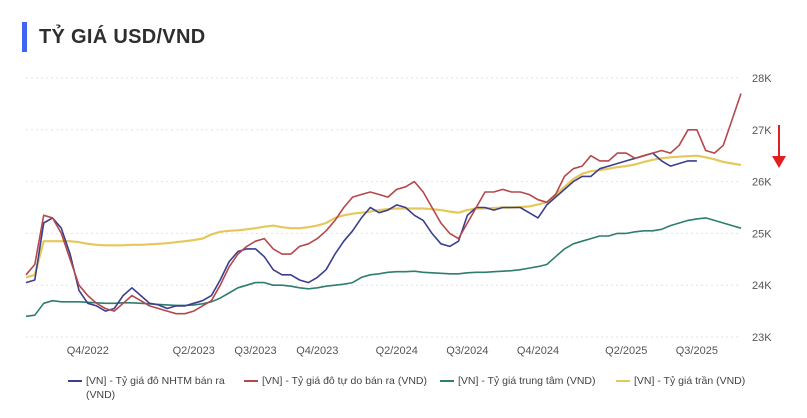 This screenshot has height=418, width=807. Describe the element at coordinates (24, 37) in the screenshot. I see `title-accent-bar` at that location.